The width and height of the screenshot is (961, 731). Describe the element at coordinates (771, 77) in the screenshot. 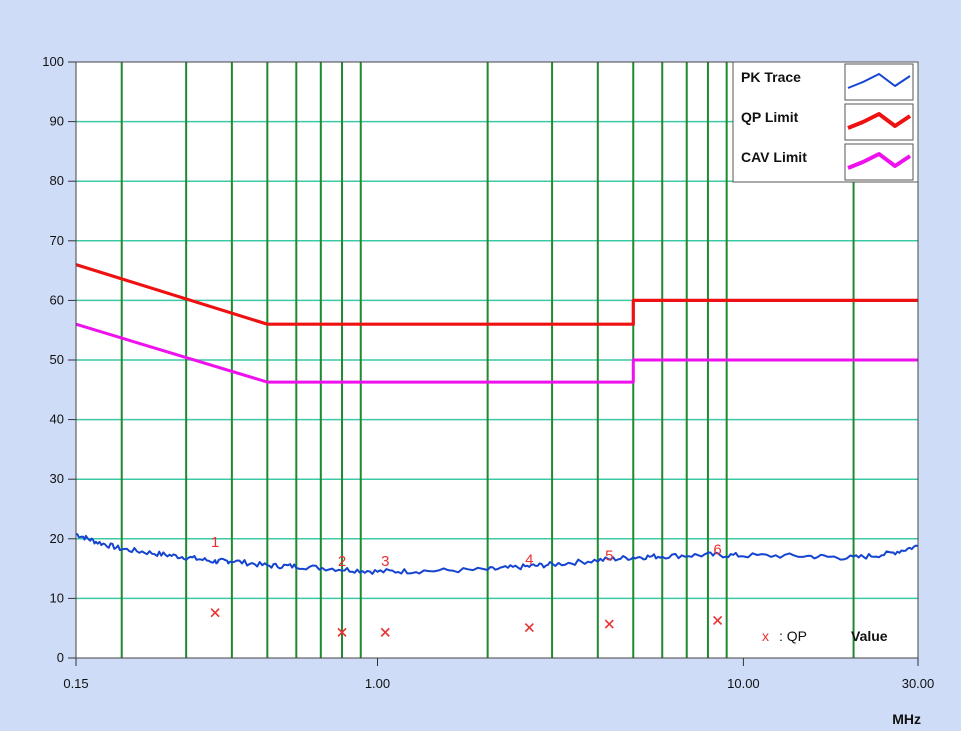

I see `legend-label: PK Trace` at that location.